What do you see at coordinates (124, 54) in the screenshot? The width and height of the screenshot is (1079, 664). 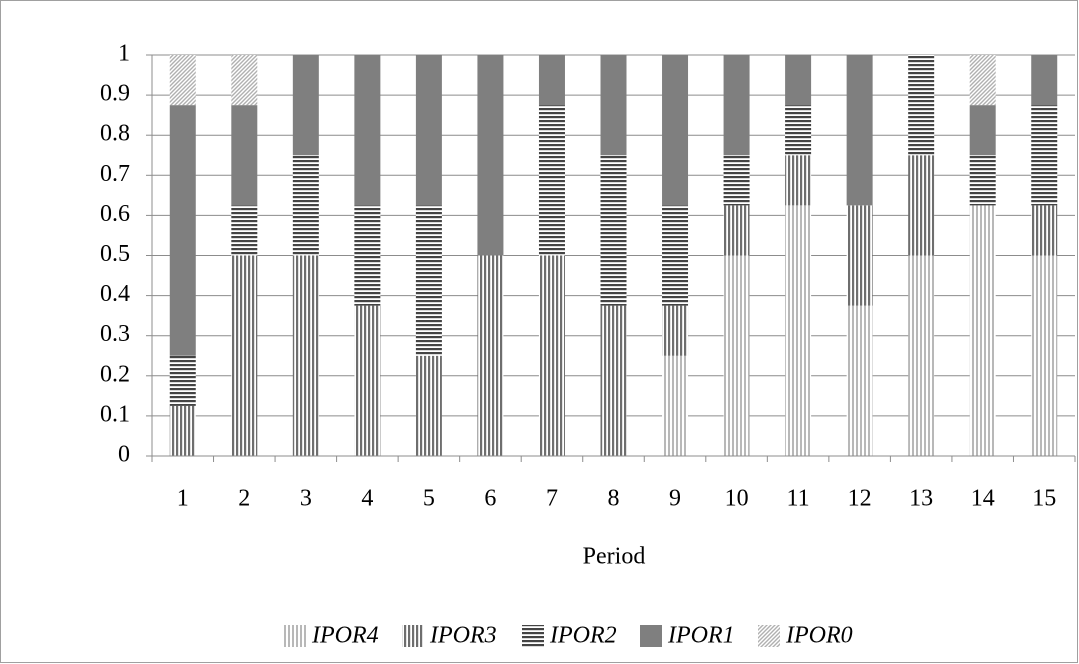 I see `y-tick-label: 1` at bounding box center [124, 54].